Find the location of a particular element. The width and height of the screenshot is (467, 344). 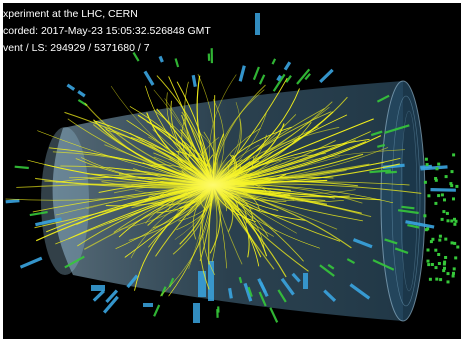

caption-recorded-time: corded: 2017-May-23 15:05:32.526848 GMT is located at coordinates (107, 31).